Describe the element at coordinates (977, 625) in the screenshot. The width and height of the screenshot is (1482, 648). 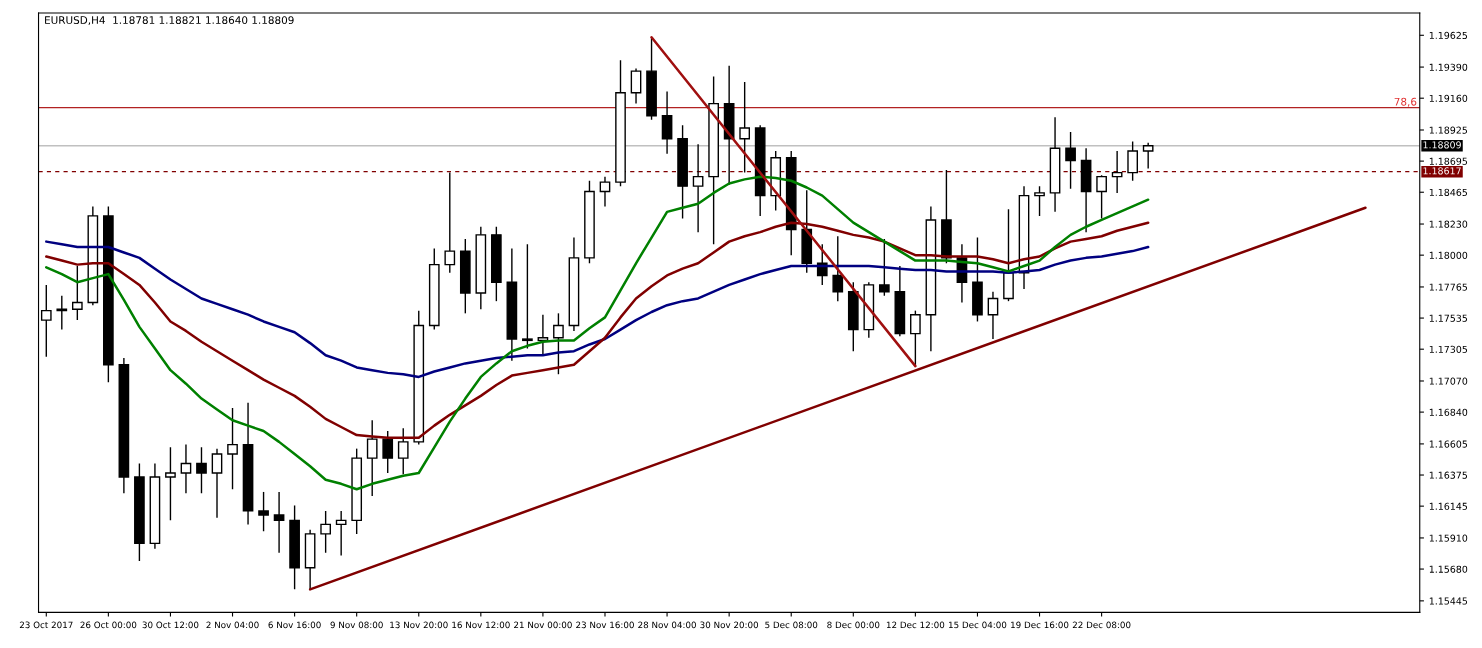
I see `x-tick-label: 15 Dec 04:00` at that location.